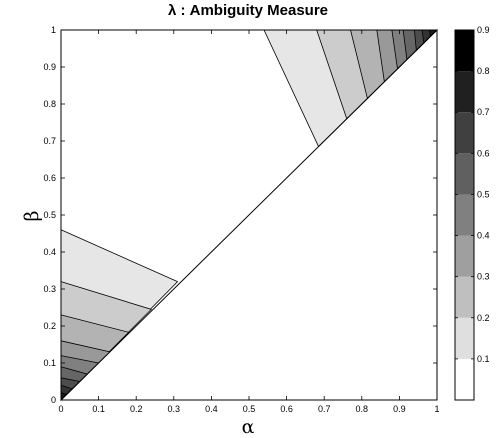 The image size is (498, 438). Describe the element at coordinates (483, 277) in the screenshot. I see `colorbar-tick-label: 0.3` at that location.